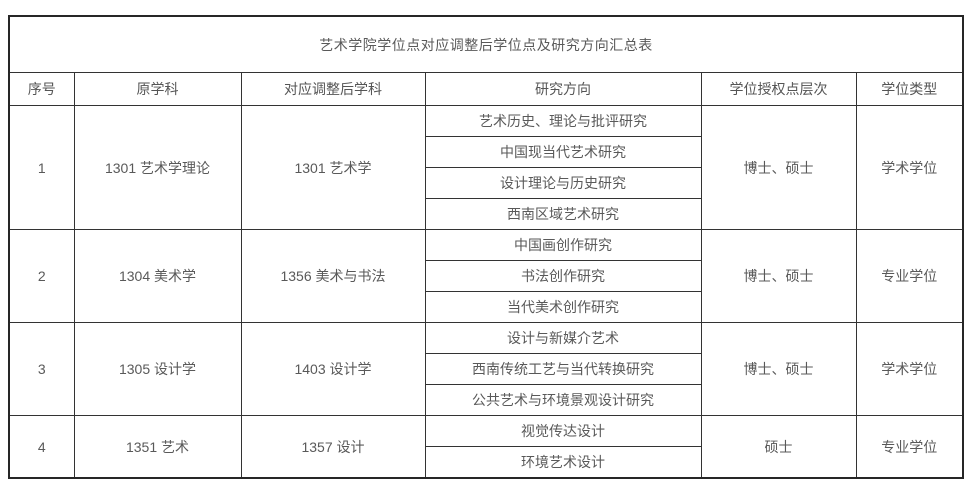  I want to click on cell-research-direction: 当代美术创作研究, so click(563, 307).